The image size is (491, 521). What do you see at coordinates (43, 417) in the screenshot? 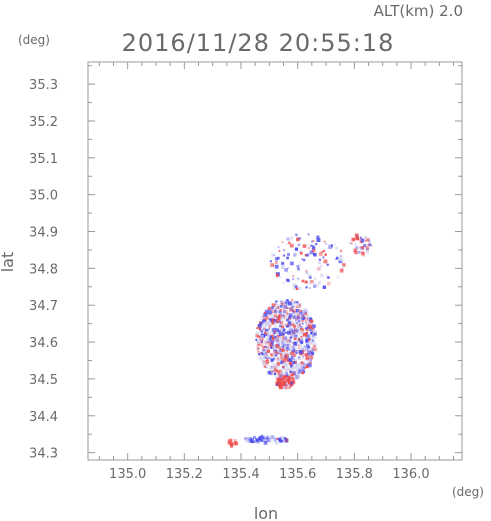
I see `y-tick-label: 34.4` at bounding box center [43, 417].